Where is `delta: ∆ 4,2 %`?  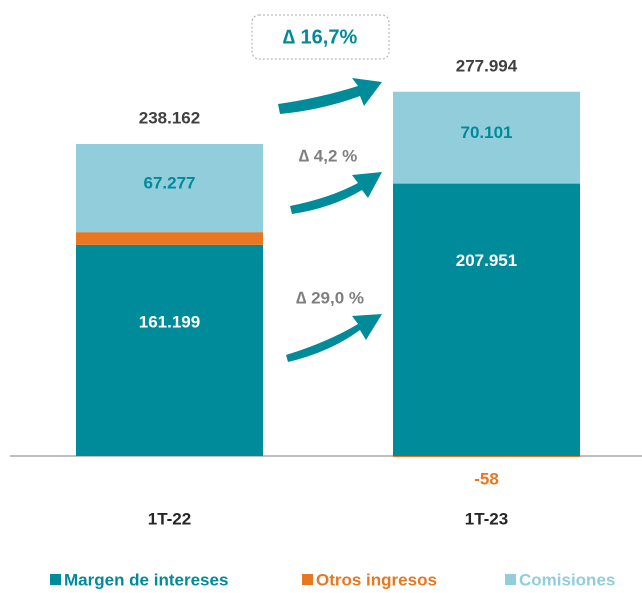
delta: ∆ 4,2 % is located at coordinates (328, 155).